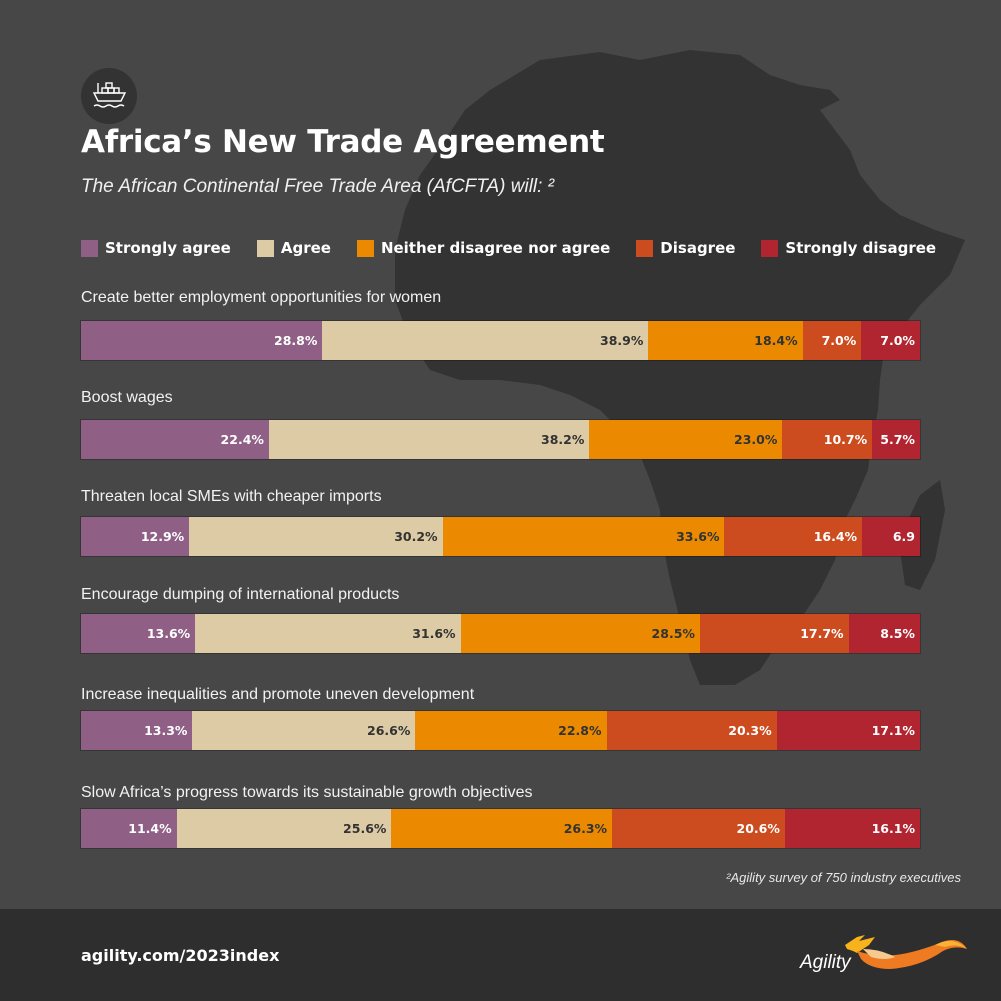  Describe the element at coordinates (580, 633) in the screenshot. I see `bar-segment-neither: 28.5%` at that location.